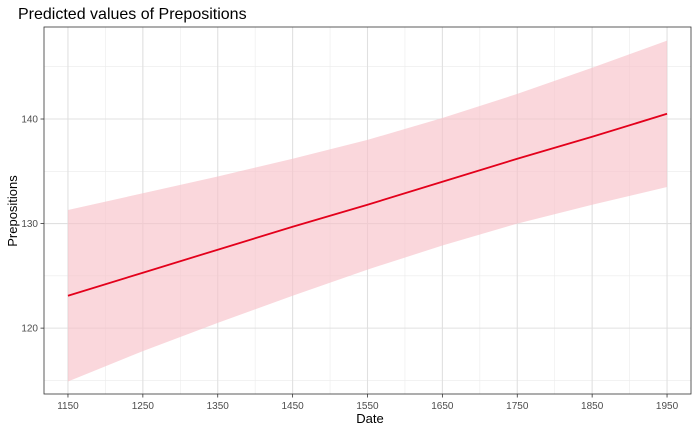 The image size is (700, 432). Describe the element at coordinates (29, 329) in the screenshot. I see `y-tick-label: 120` at that location.